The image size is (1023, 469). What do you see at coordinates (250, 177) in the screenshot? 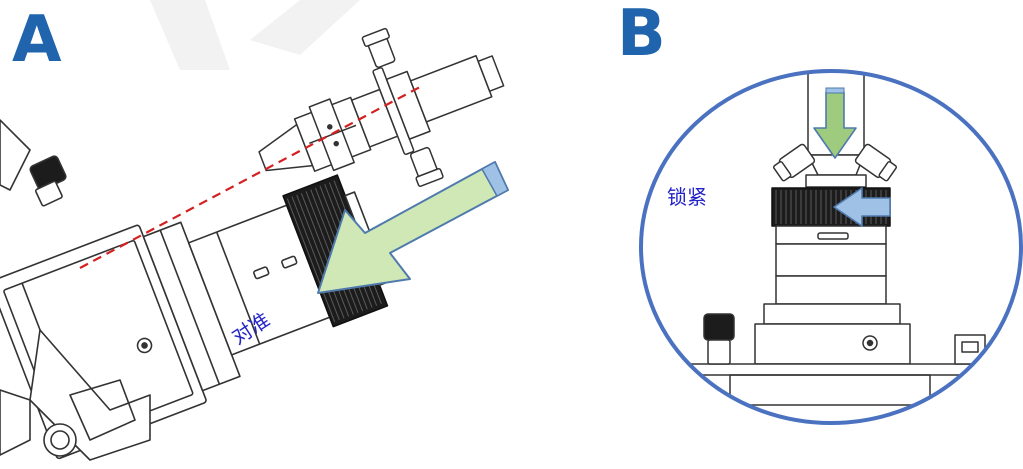
I see `alignment-line` at bounding box center [250, 177].